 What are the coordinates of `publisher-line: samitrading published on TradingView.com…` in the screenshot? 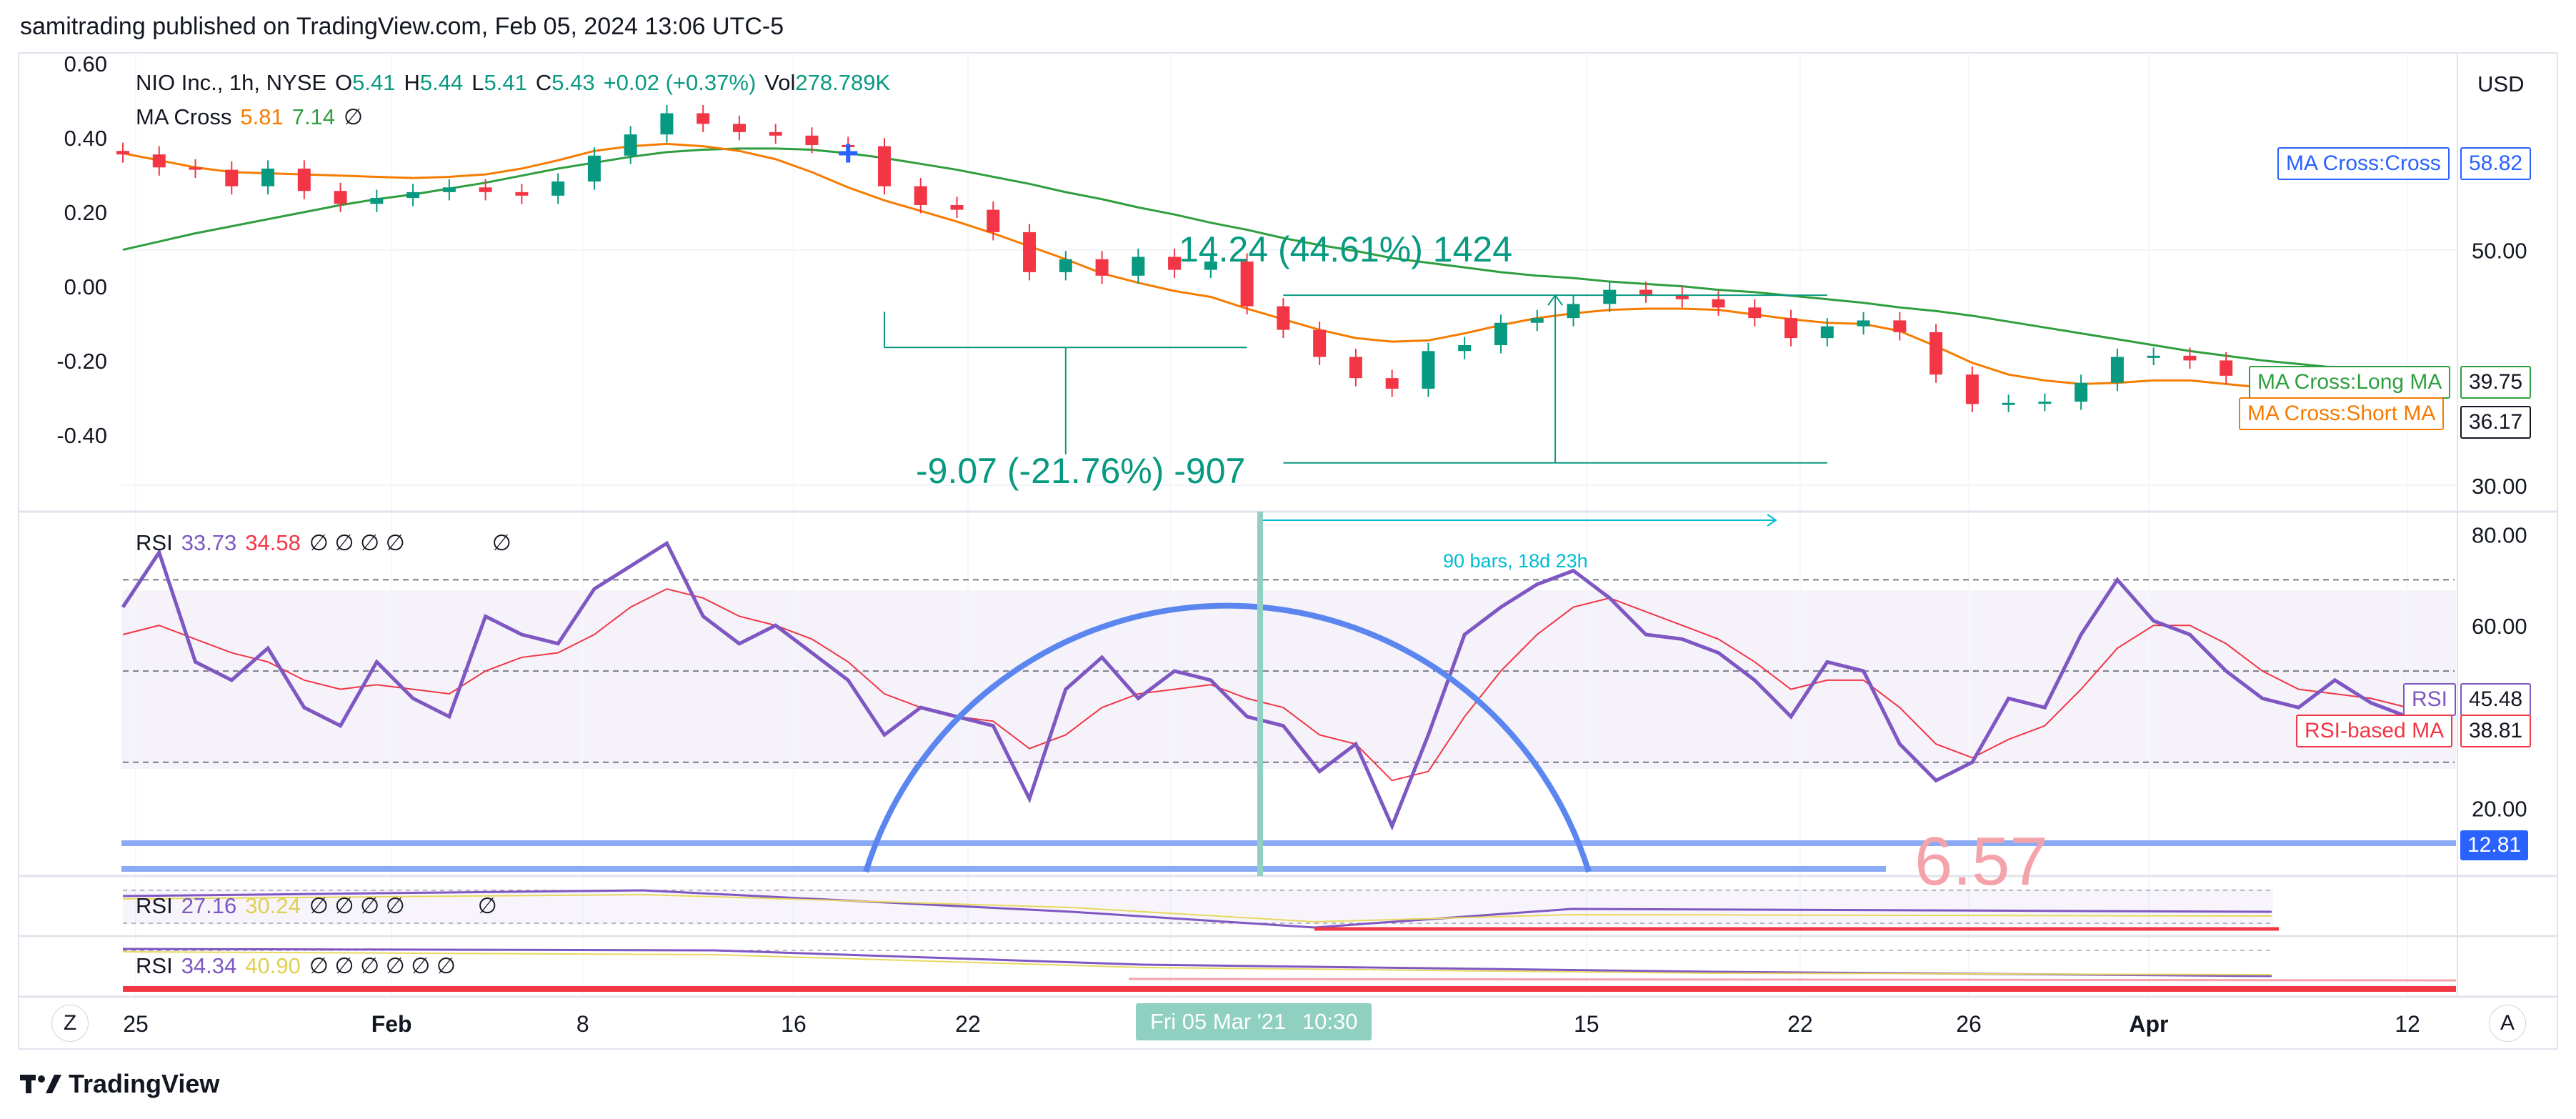 It's located at (402, 26).